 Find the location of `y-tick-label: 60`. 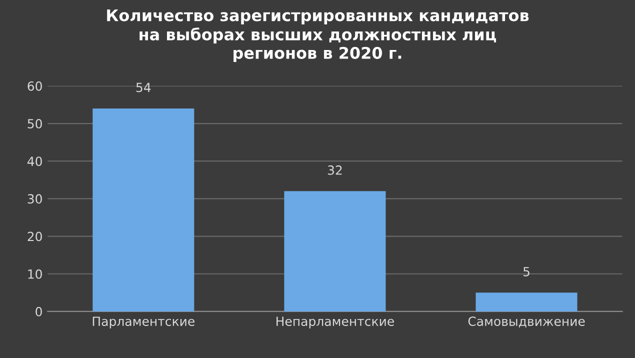

y-tick-label: 60 is located at coordinates (35, 86).